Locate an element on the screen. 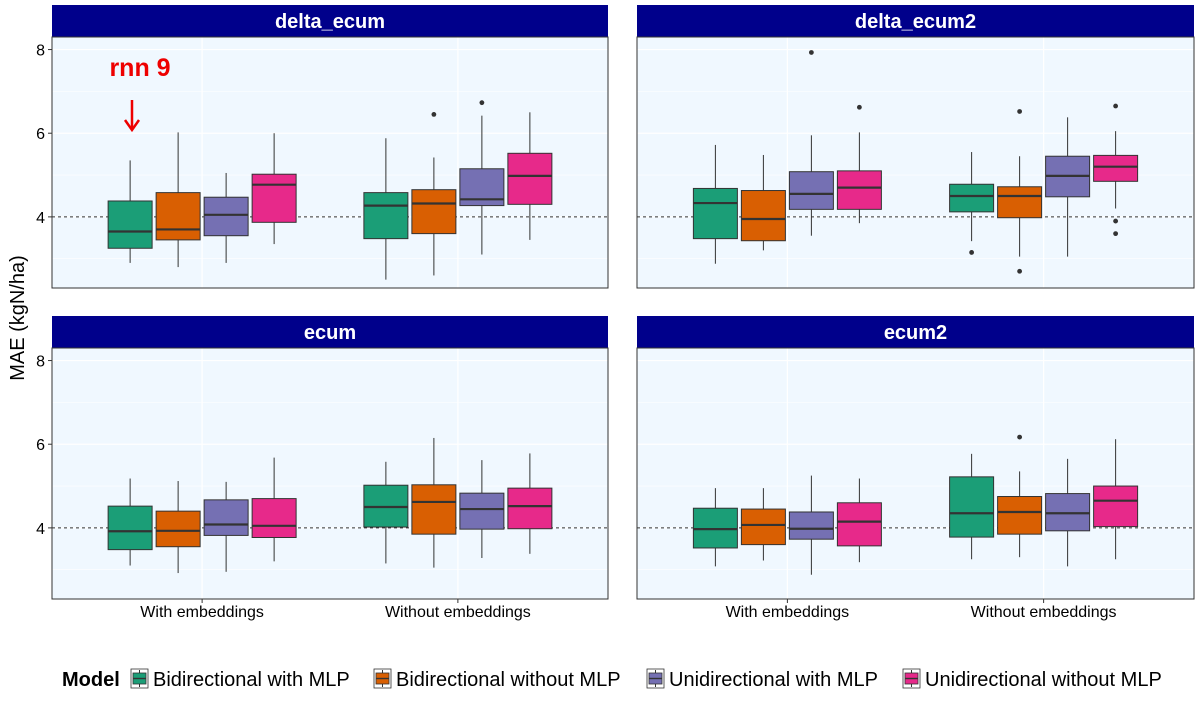 The image size is (1200, 705). facet-title: ecum is located at coordinates (330, 333).